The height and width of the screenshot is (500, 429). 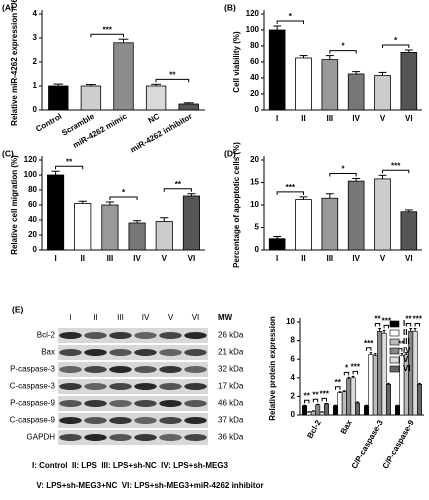 I want to click on y-axis-label: Relative miR-4262 expression /U6, so click(x=14, y=63).